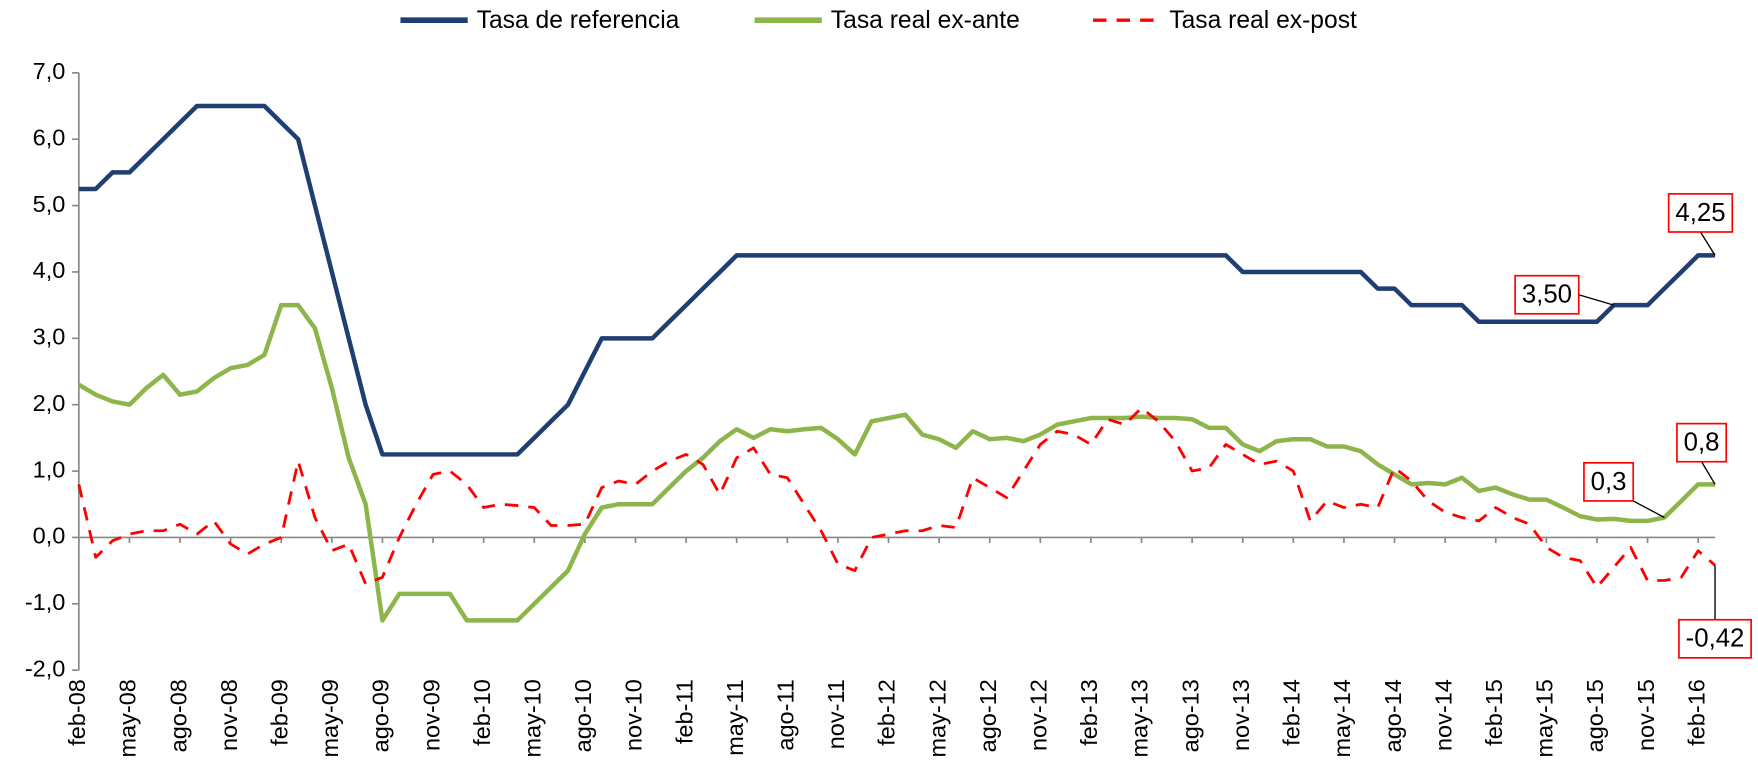 The height and width of the screenshot is (780, 1758). I want to click on x-tick-label: nov-11, so click(836, 714).